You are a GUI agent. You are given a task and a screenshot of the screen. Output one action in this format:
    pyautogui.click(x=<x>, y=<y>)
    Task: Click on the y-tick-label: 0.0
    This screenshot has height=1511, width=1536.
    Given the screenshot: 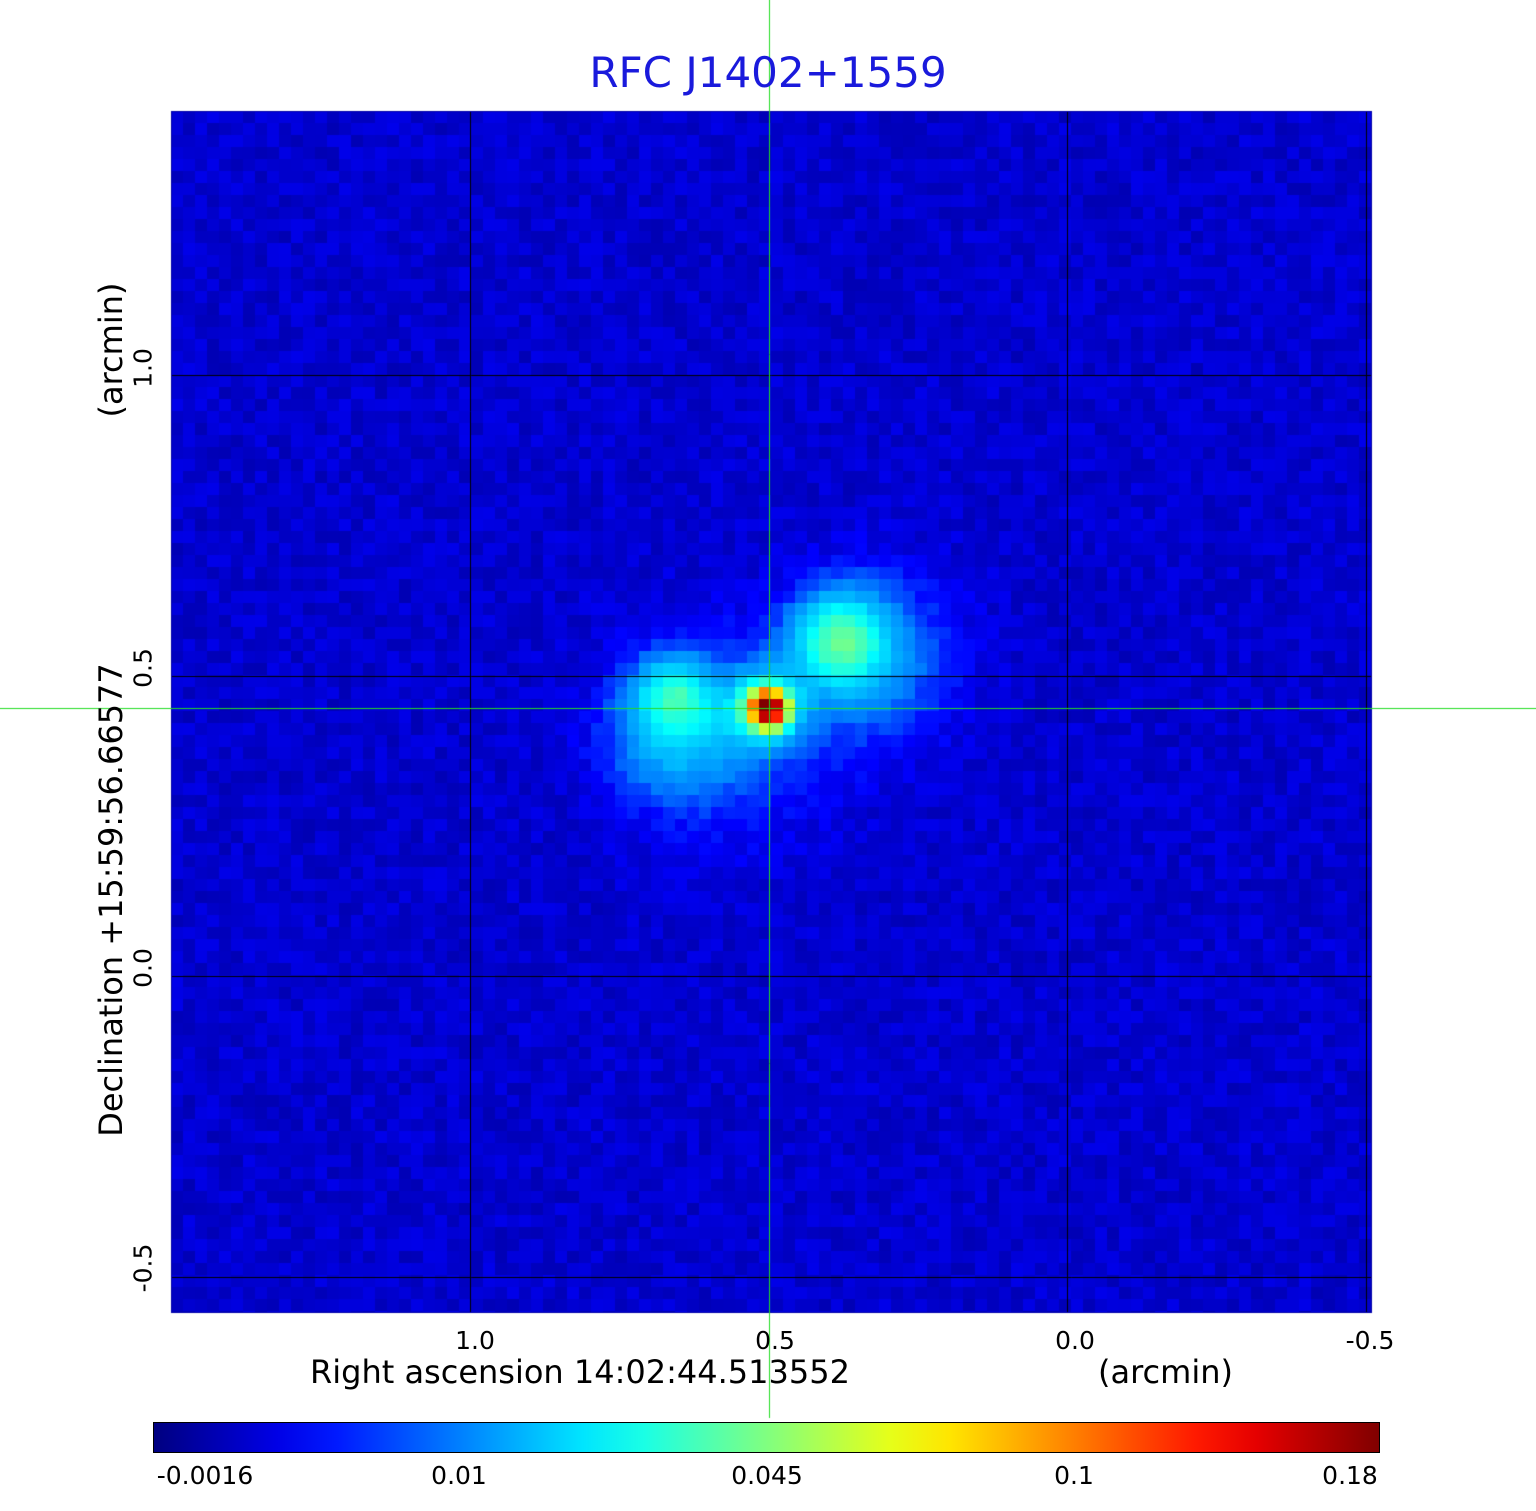 What is the action you would take?
    pyautogui.click(x=143, y=968)
    